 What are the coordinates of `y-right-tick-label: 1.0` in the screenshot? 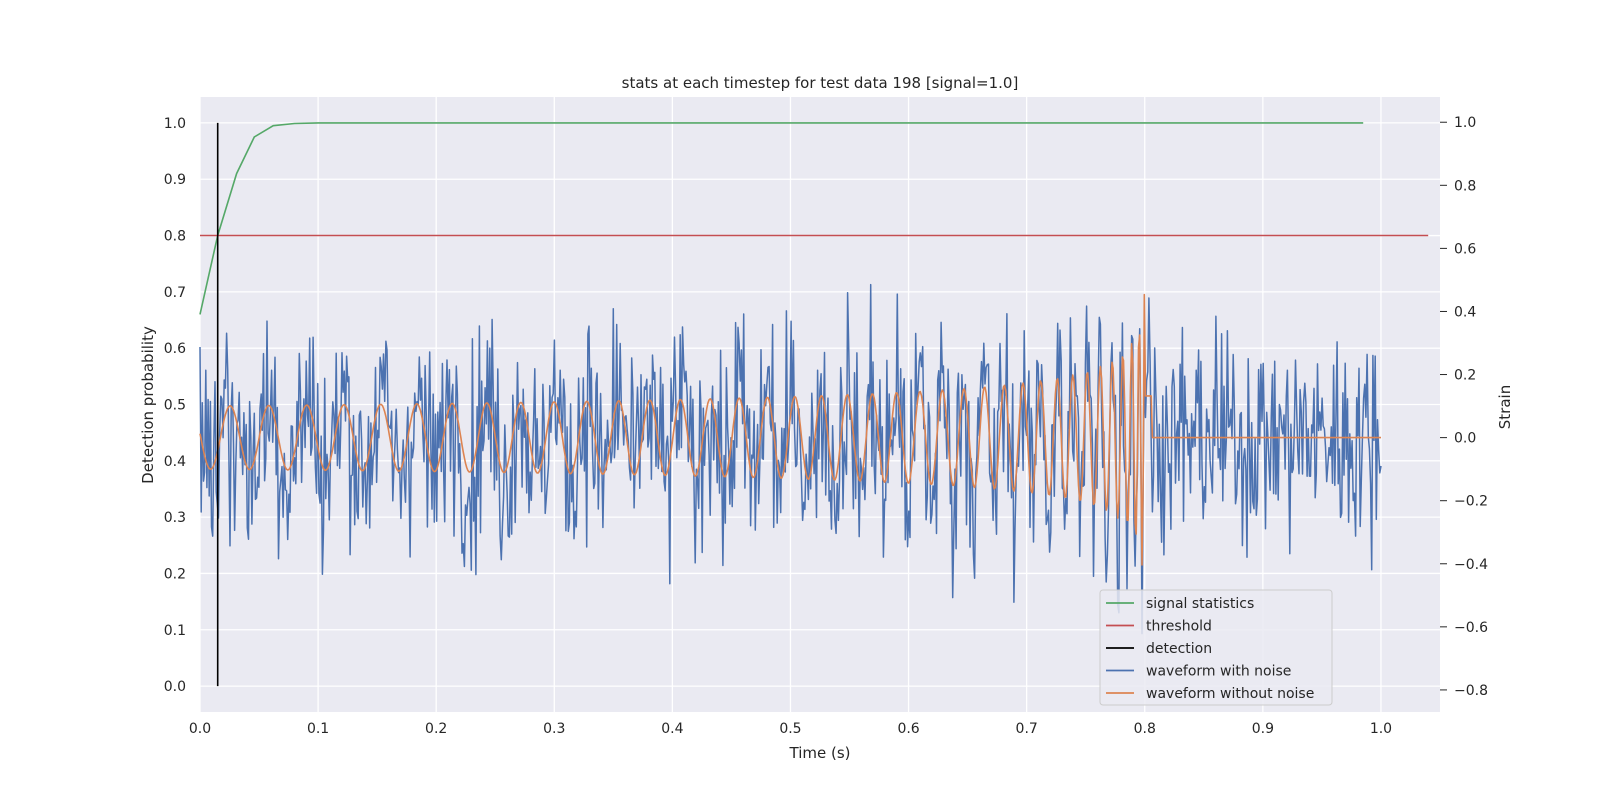 It's located at (1465, 123).